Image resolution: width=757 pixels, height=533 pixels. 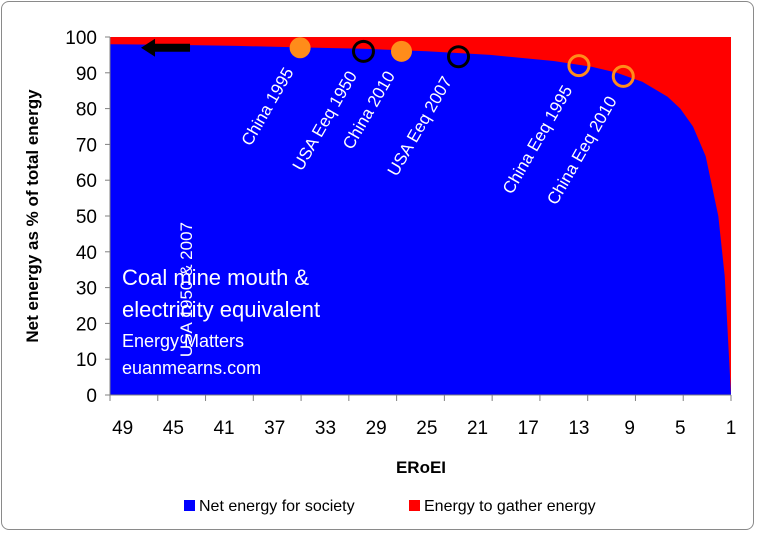 I want to click on note-line1: Coal mine mouth &, so click(x=215, y=277).